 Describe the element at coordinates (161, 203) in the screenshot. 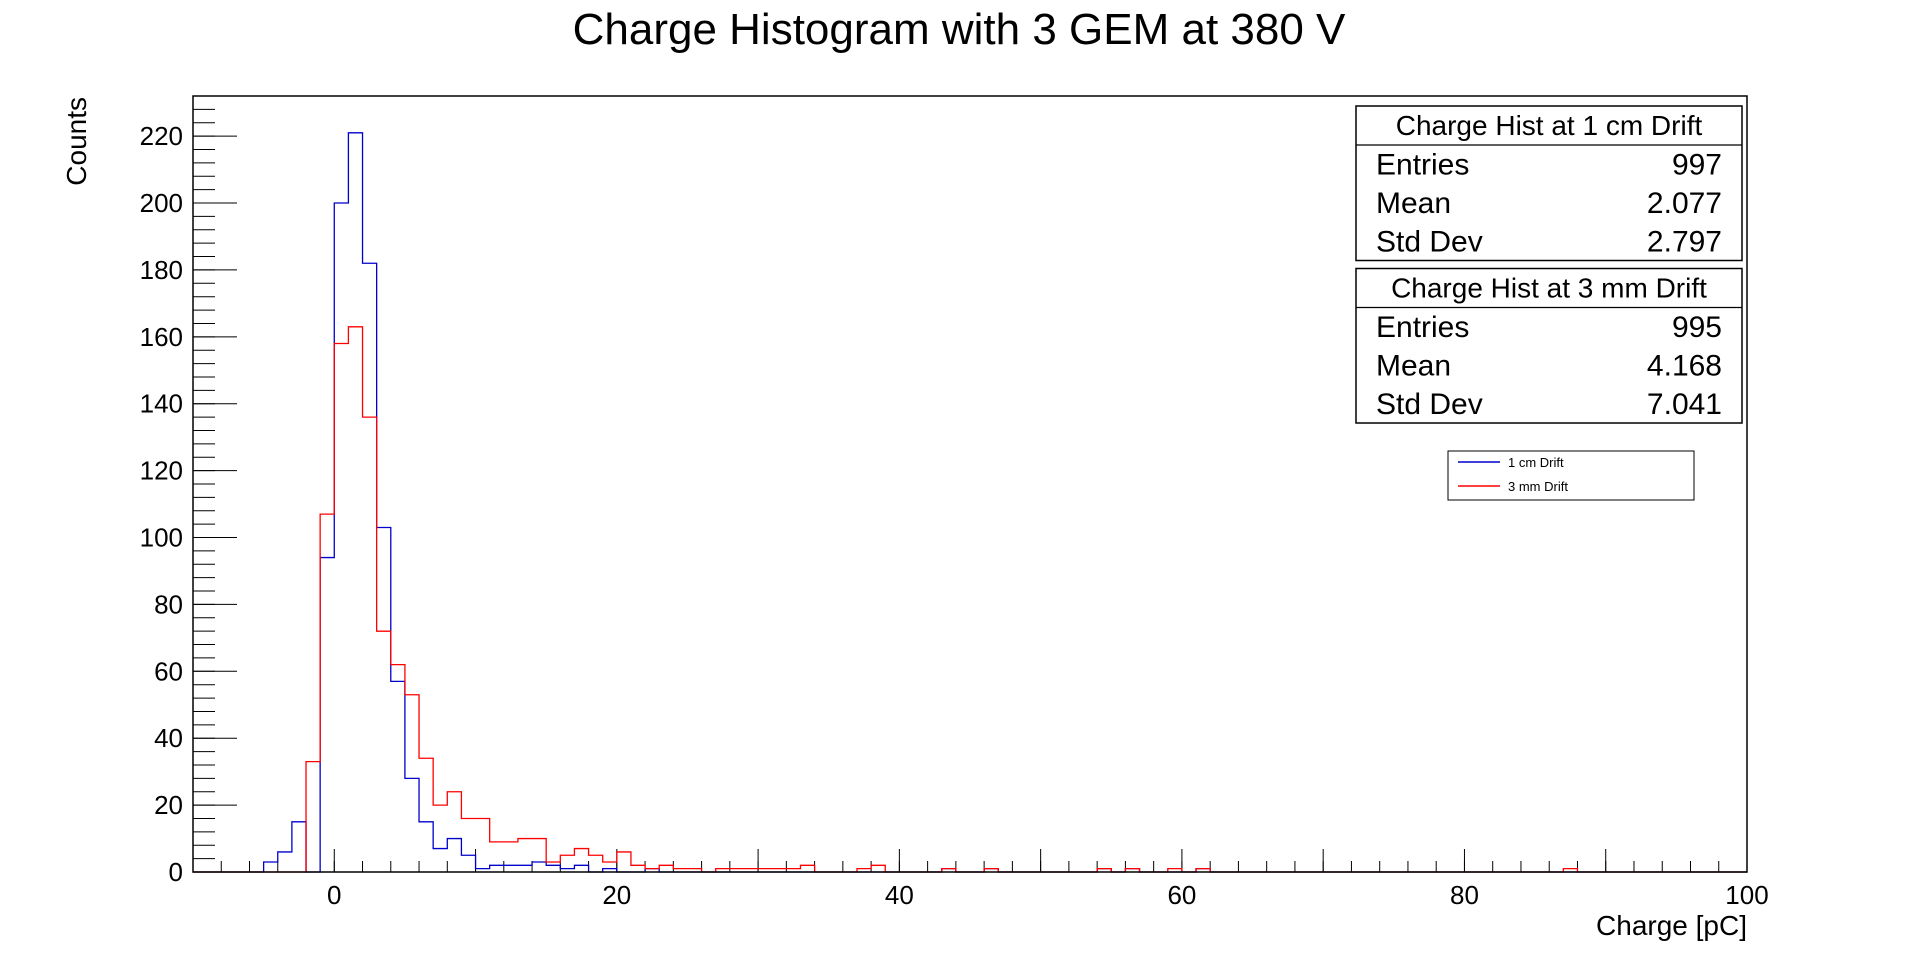

I see `y-tick-label: 200` at that location.